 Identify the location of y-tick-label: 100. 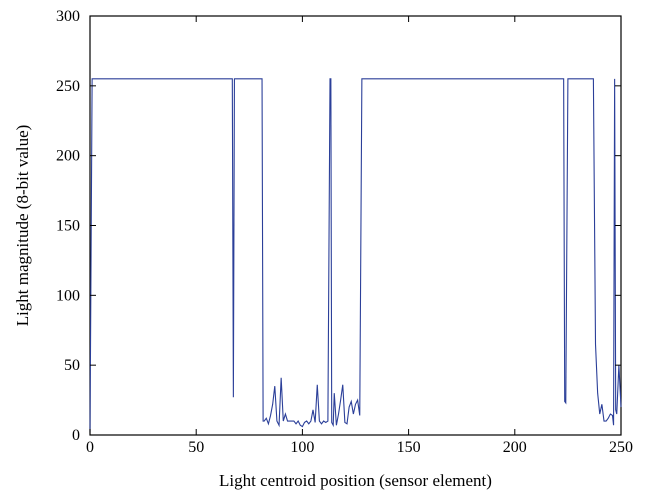
(68, 295).